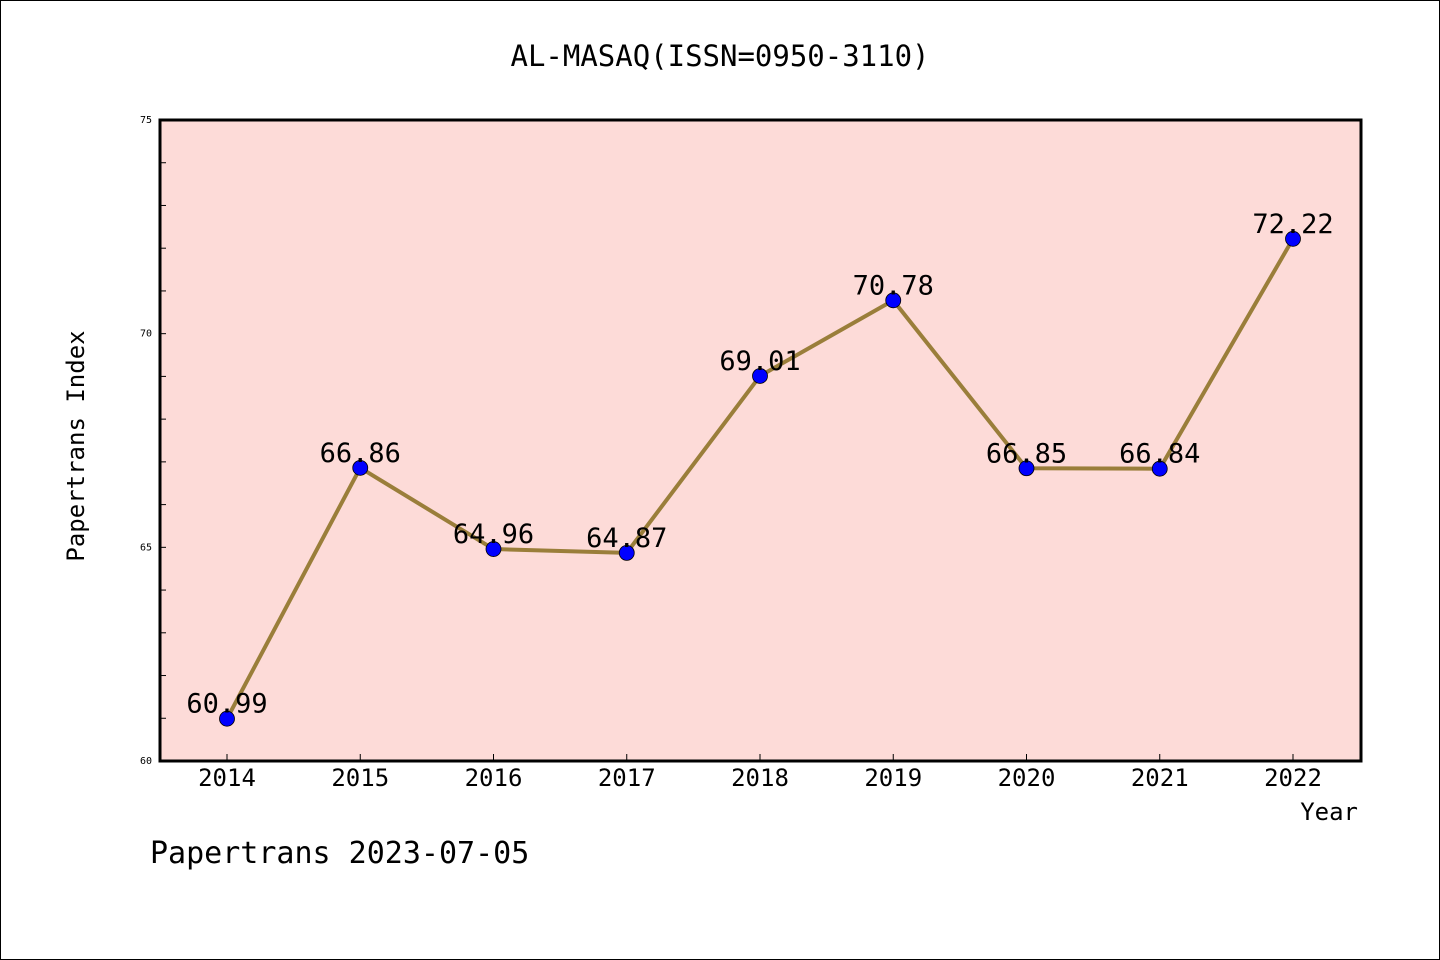 The width and height of the screenshot is (1440, 960). Describe the element at coordinates (494, 778) in the screenshot. I see `x-tick-label: 2016` at that location.